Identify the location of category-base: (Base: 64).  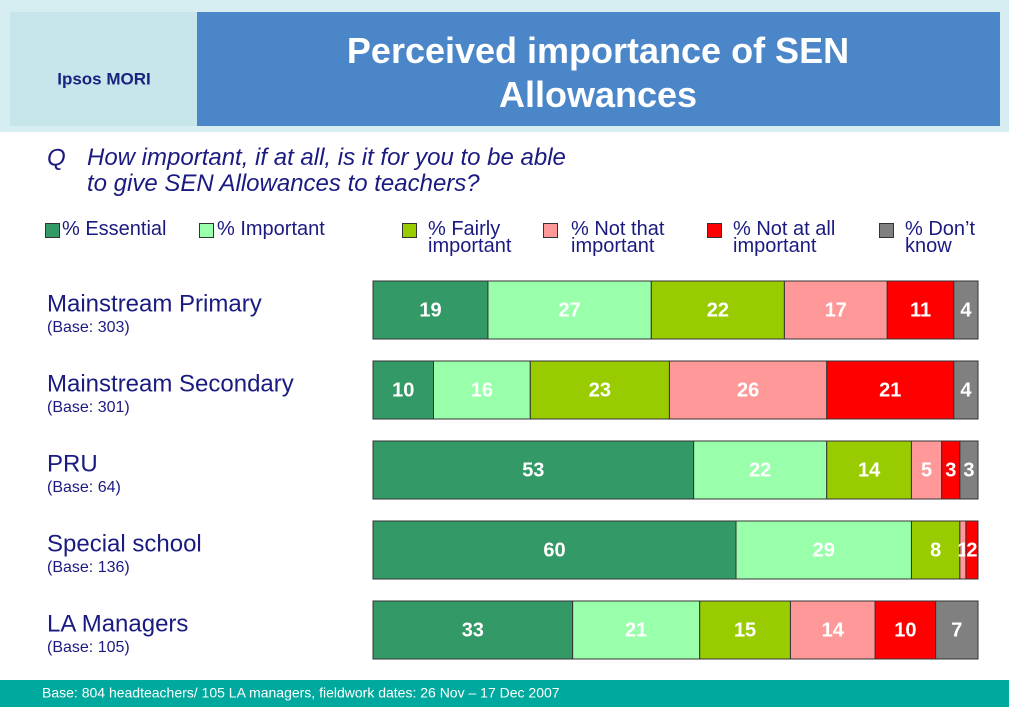
(84, 487).